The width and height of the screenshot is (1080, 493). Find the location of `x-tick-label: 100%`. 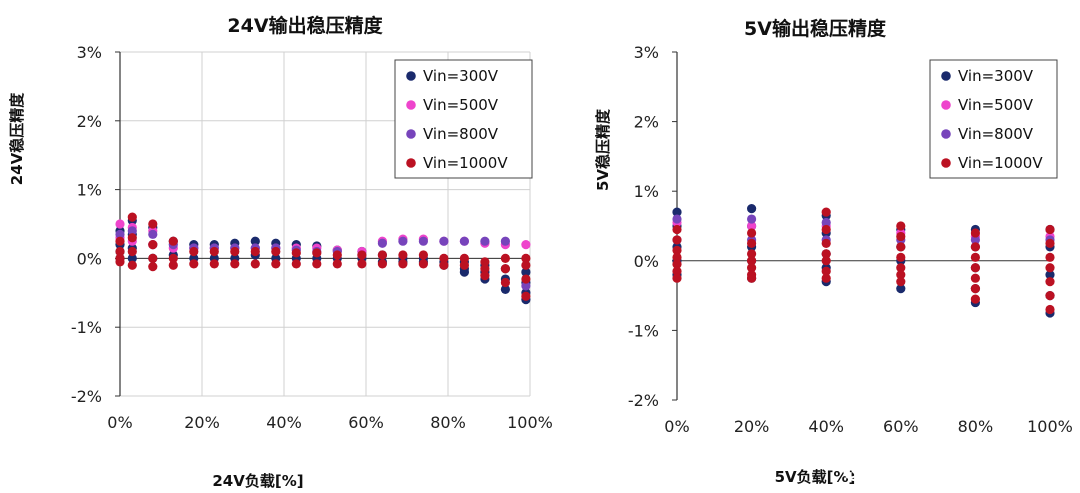

x-tick-label: 100% is located at coordinates (530, 422).